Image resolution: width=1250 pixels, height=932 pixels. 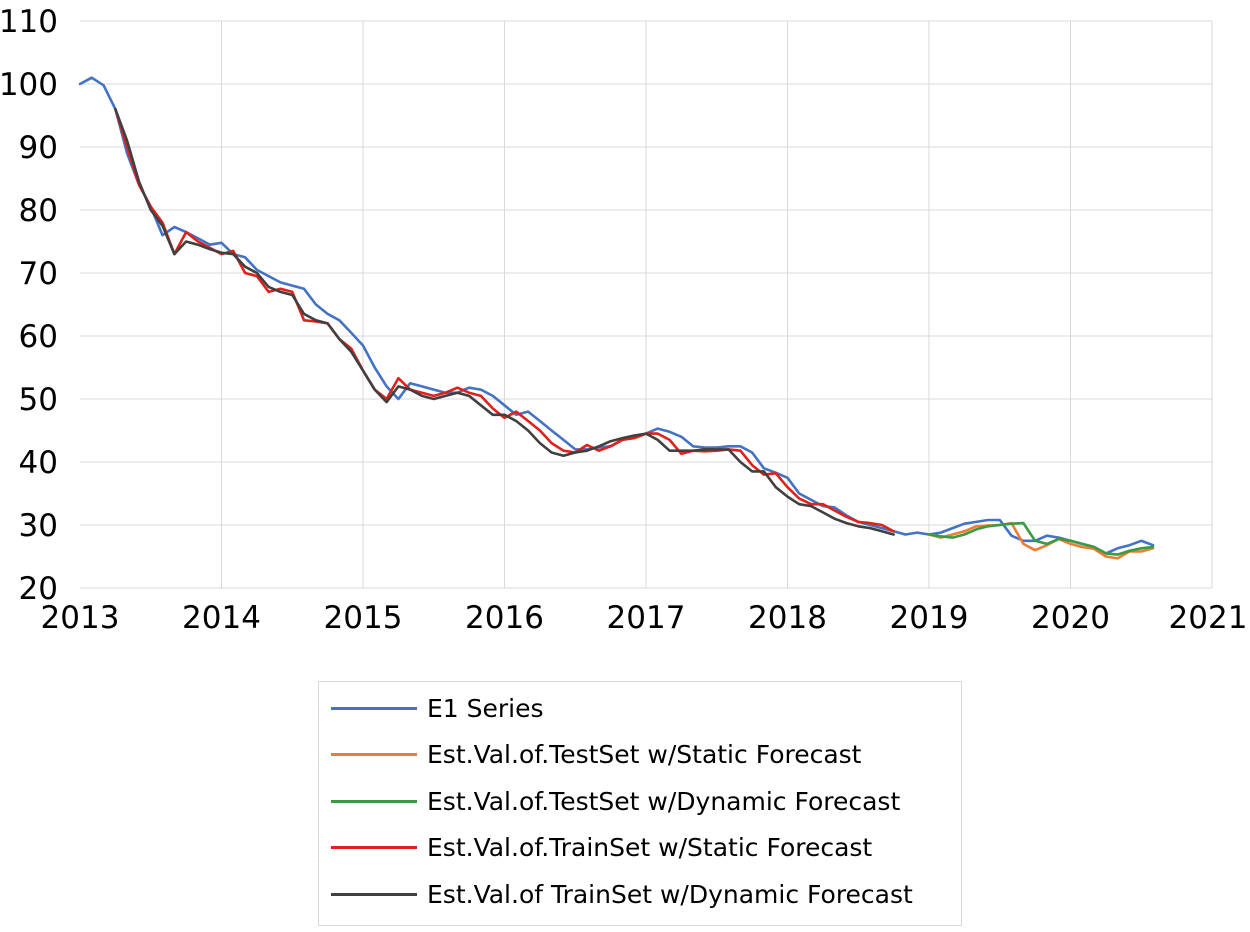 I want to click on legend-entry: Est.Val.of.TrainSet w/Static Forecast, so click(x=601, y=848).